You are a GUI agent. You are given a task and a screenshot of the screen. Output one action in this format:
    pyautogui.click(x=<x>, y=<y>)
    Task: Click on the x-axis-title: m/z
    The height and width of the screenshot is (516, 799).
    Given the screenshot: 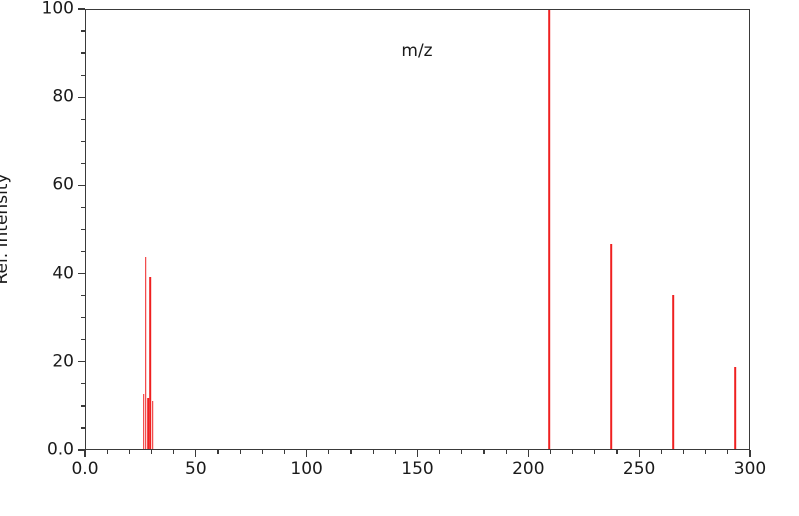 What is the action you would take?
    pyautogui.click(x=417, y=51)
    